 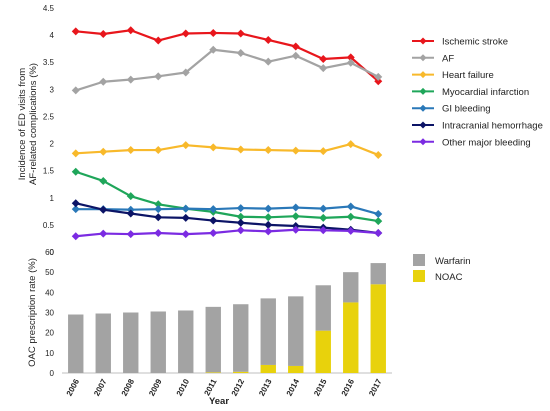 What do you see at coordinates (293, 387) in the screenshot?
I see `x-tick-label: 2014` at bounding box center [293, 387].